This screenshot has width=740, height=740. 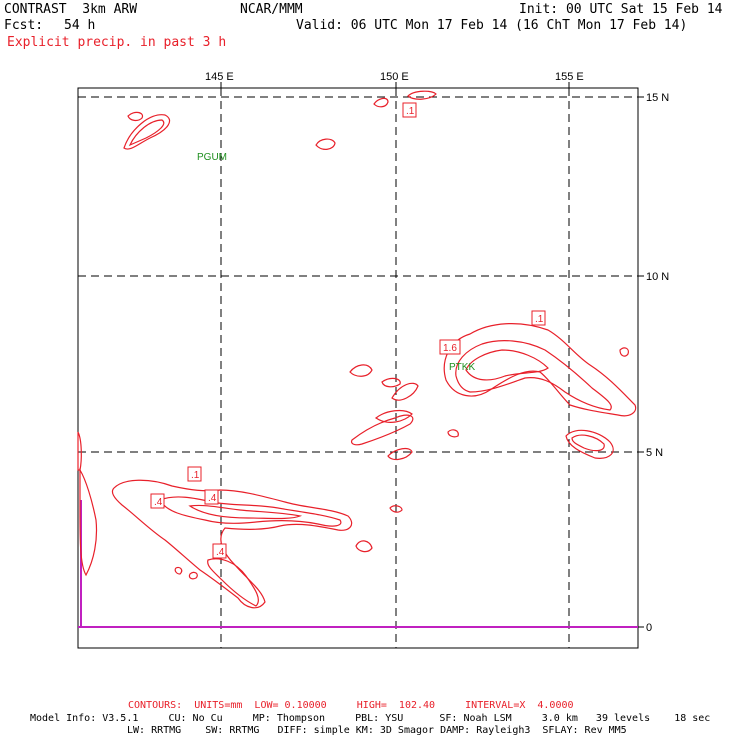 I want to click on contour-label-2: .1, so click(x=539, y=319).